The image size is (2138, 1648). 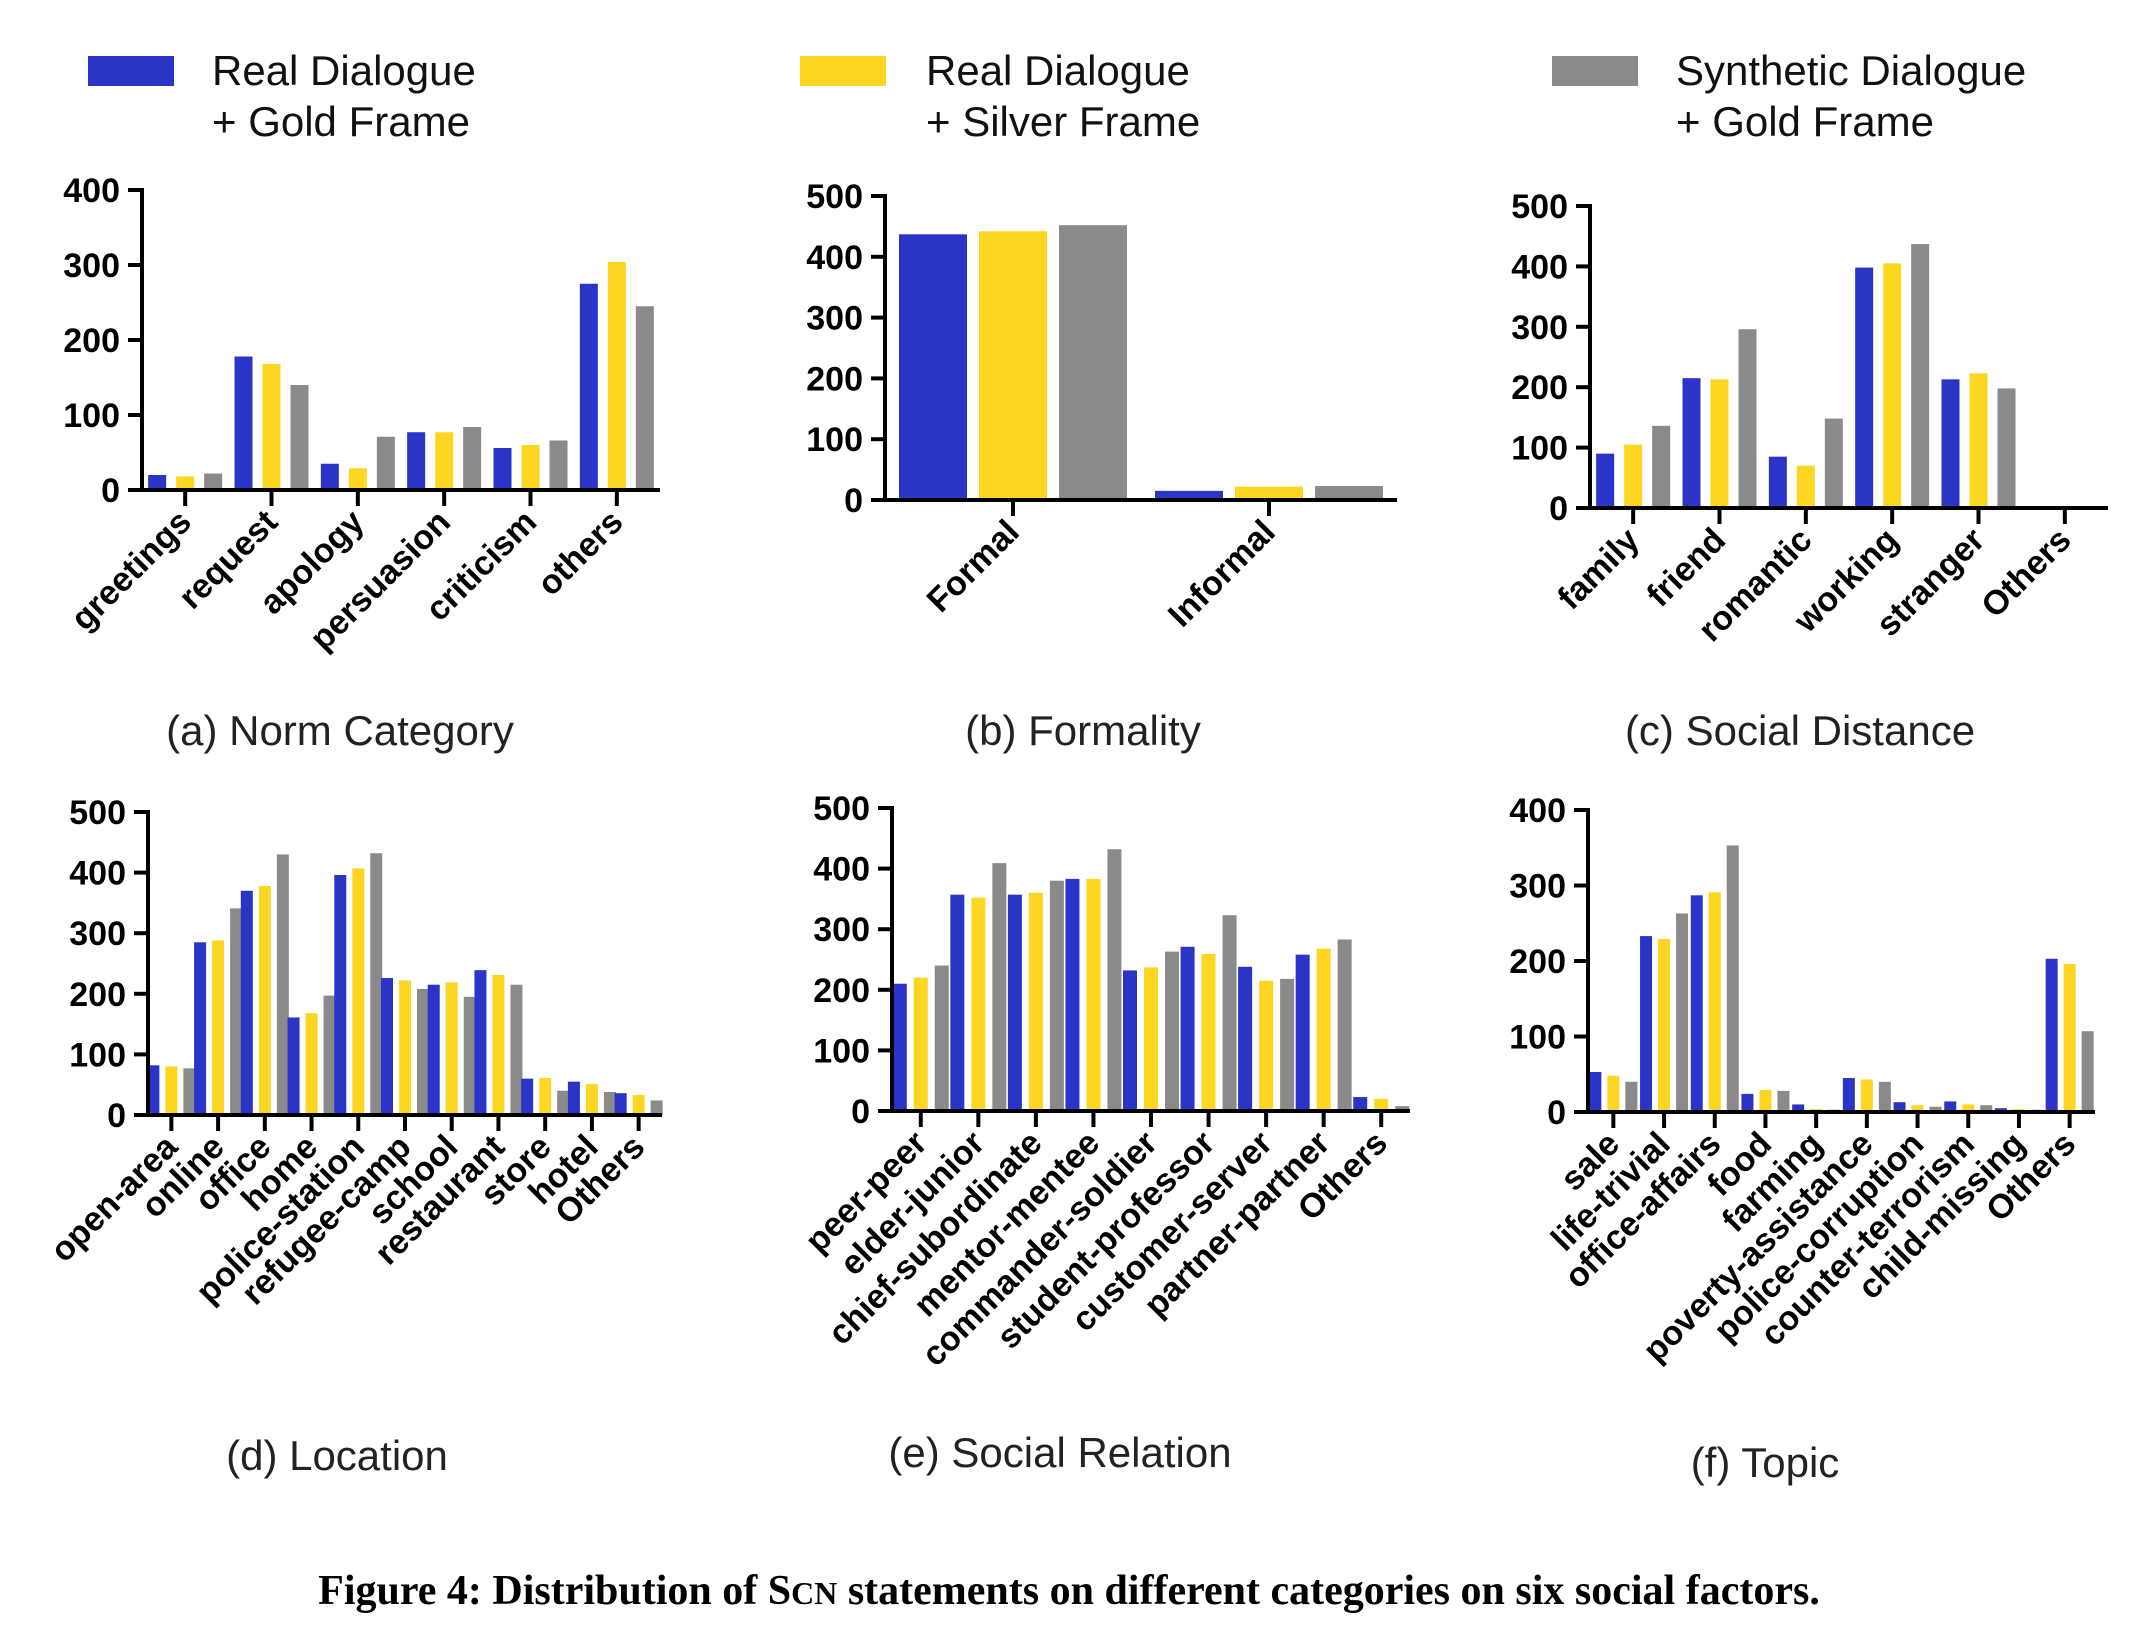 What do you see at coordinates (1805, 121) in the screenshot?
I see `legend-label-synthetic-gold-line2: + Gold Frame` at bounding box center [1805, 121].